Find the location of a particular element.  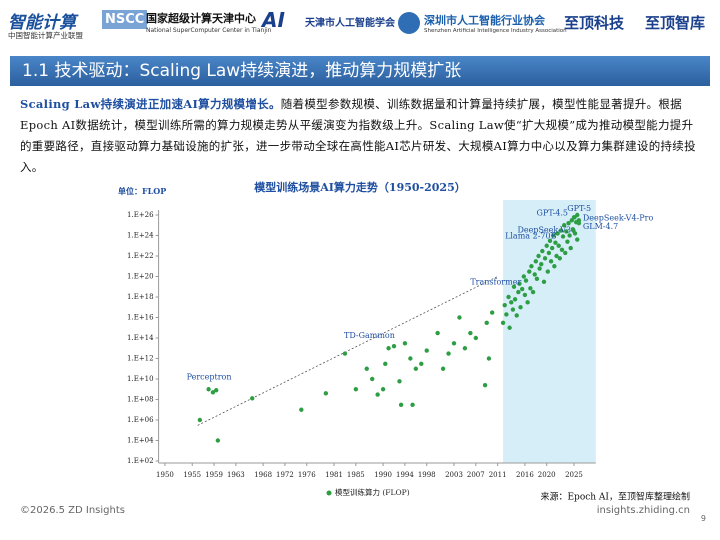

y-tick-label: 1.E+02 is located at coordinates (140, 461).